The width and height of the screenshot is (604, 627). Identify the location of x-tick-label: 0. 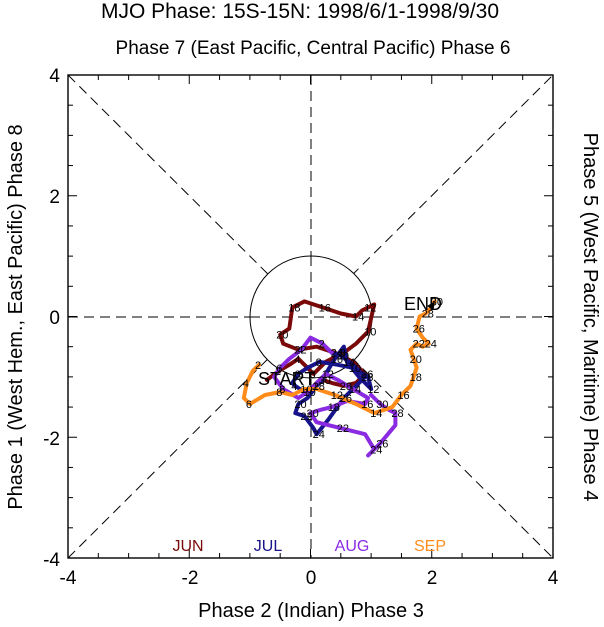
(311, 578).